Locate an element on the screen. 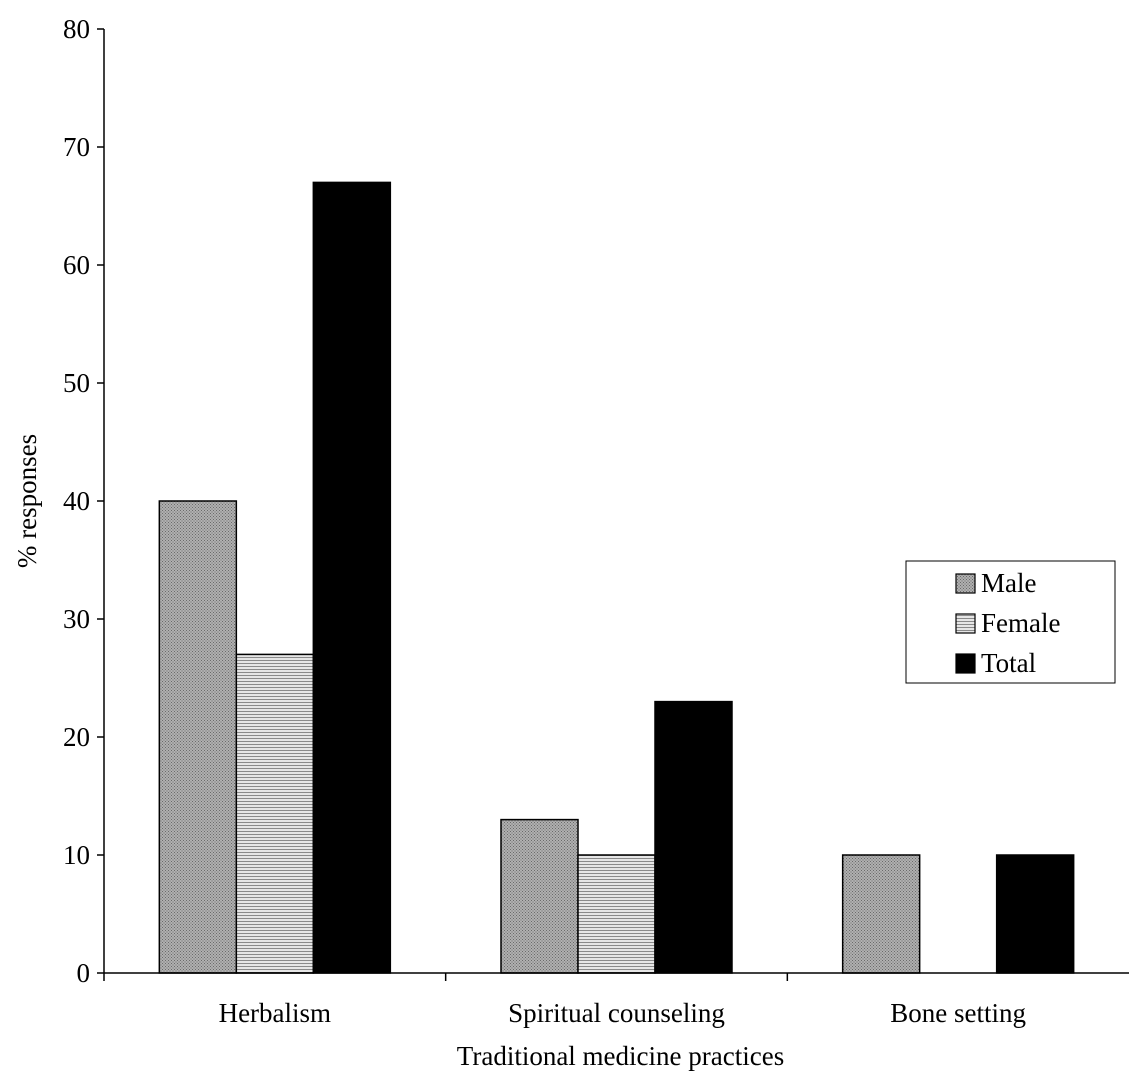  y-tick-label-10: 10 is located at coordinates (76, 855).